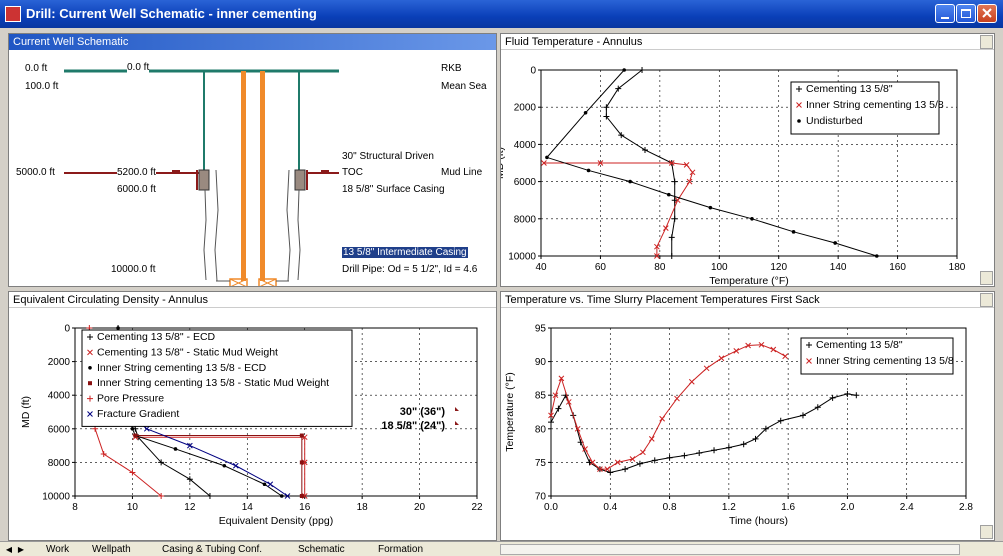 Image resolution: width=1003 pixels, height=556 pixels. What do you see at coordinates (457, 409) in the screenshot?
I see `casing-shoe-marker` at bounding box center [457, 409].